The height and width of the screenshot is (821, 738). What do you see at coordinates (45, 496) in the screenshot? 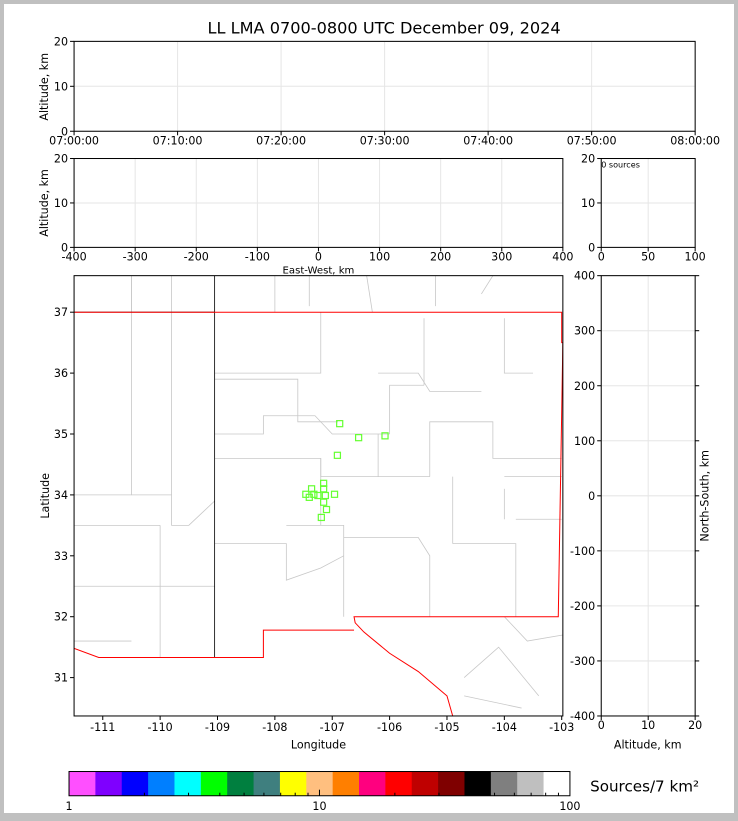
I see `plan-ylabel: Latitude` at bounding box center [45, 496].